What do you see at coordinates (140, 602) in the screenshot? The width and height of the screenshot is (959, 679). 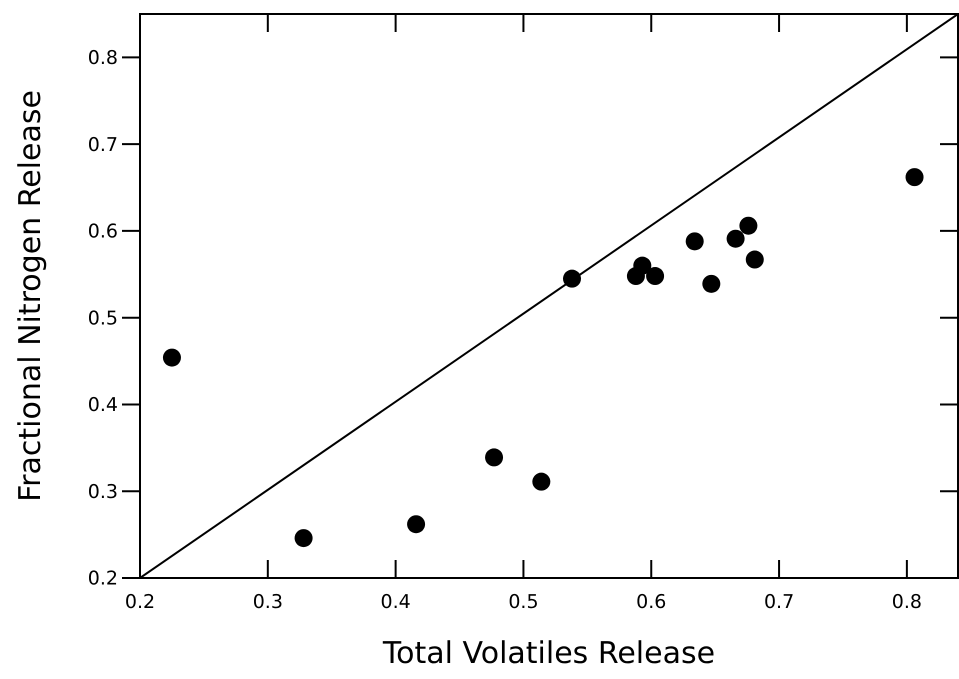 I see `x-tick-label: 0.2` at bounding box center [140, 602].